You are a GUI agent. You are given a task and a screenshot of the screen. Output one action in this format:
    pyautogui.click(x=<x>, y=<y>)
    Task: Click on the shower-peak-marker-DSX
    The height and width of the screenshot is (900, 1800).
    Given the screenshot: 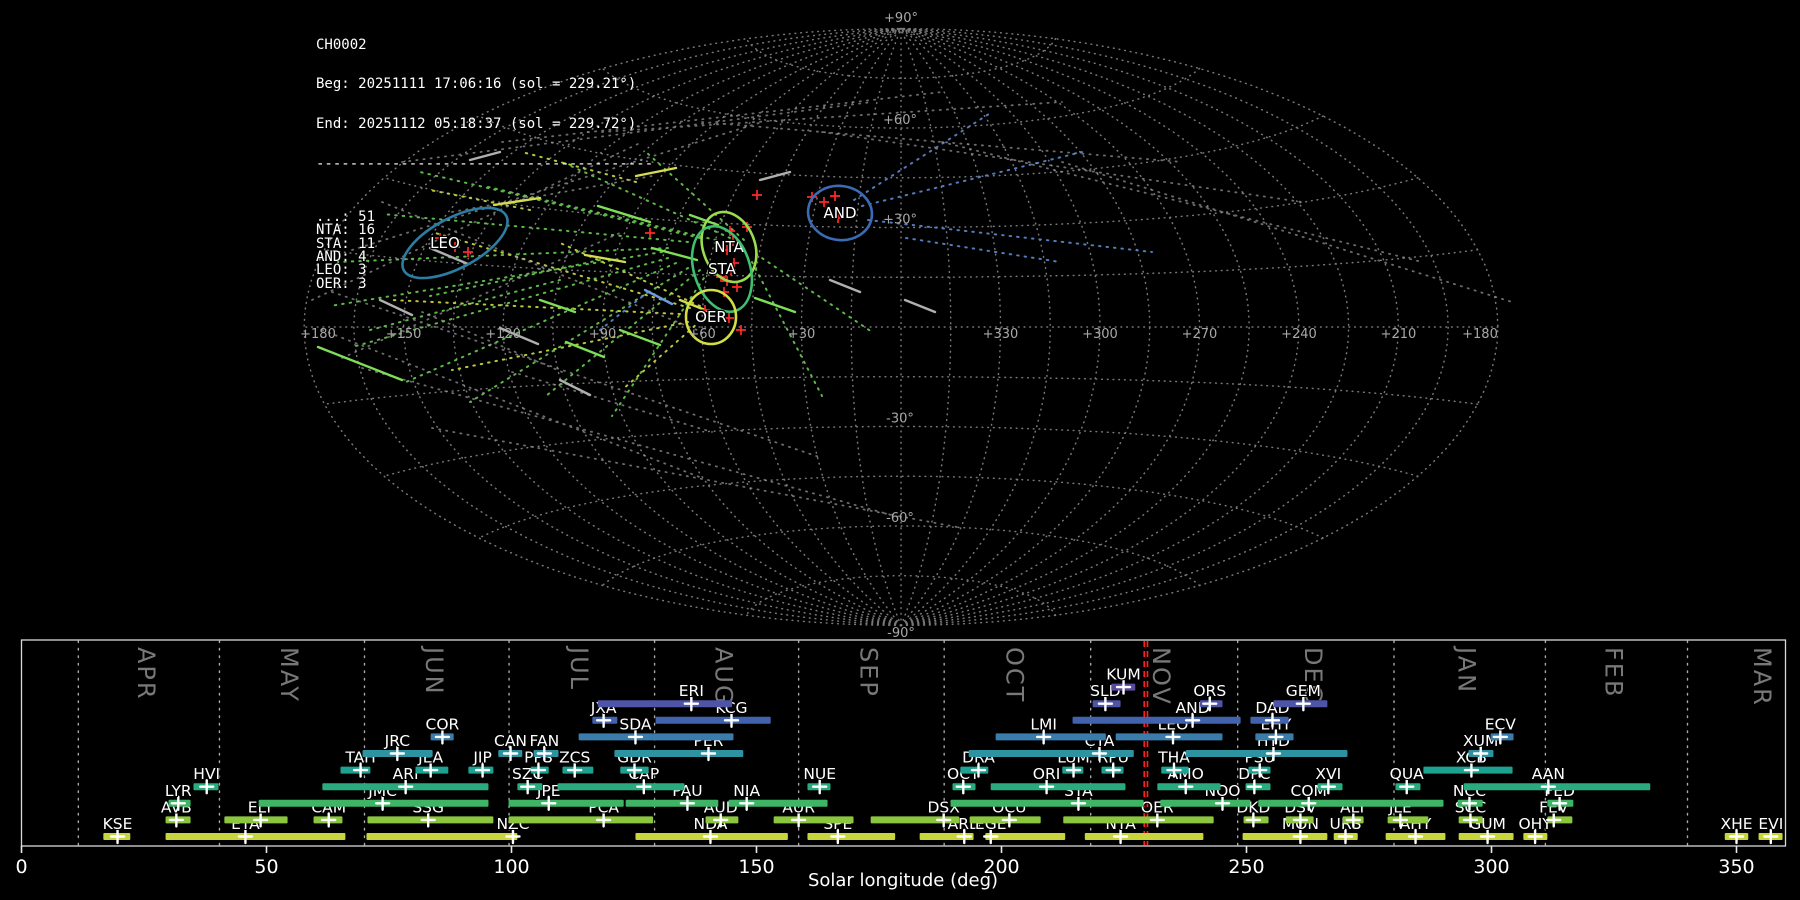 What is the action you would take?
    pyautogui.click(x=943, y=820)
    